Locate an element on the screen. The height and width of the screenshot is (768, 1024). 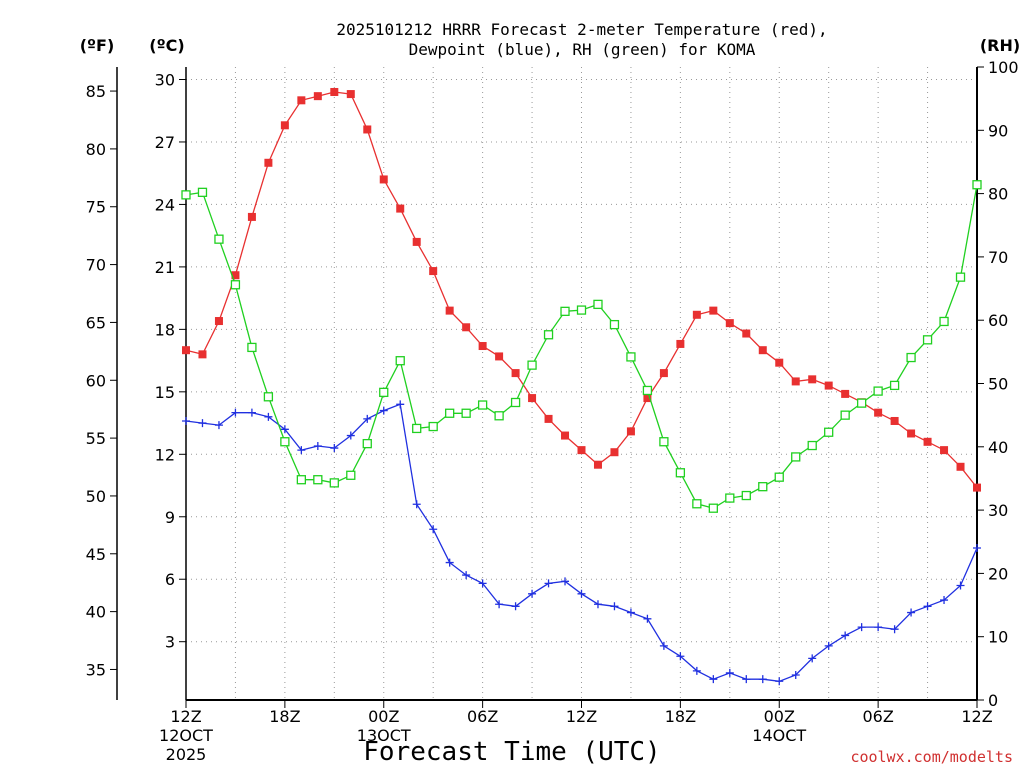
x-tick-label: 00Z is located at coordinates (383, 716).